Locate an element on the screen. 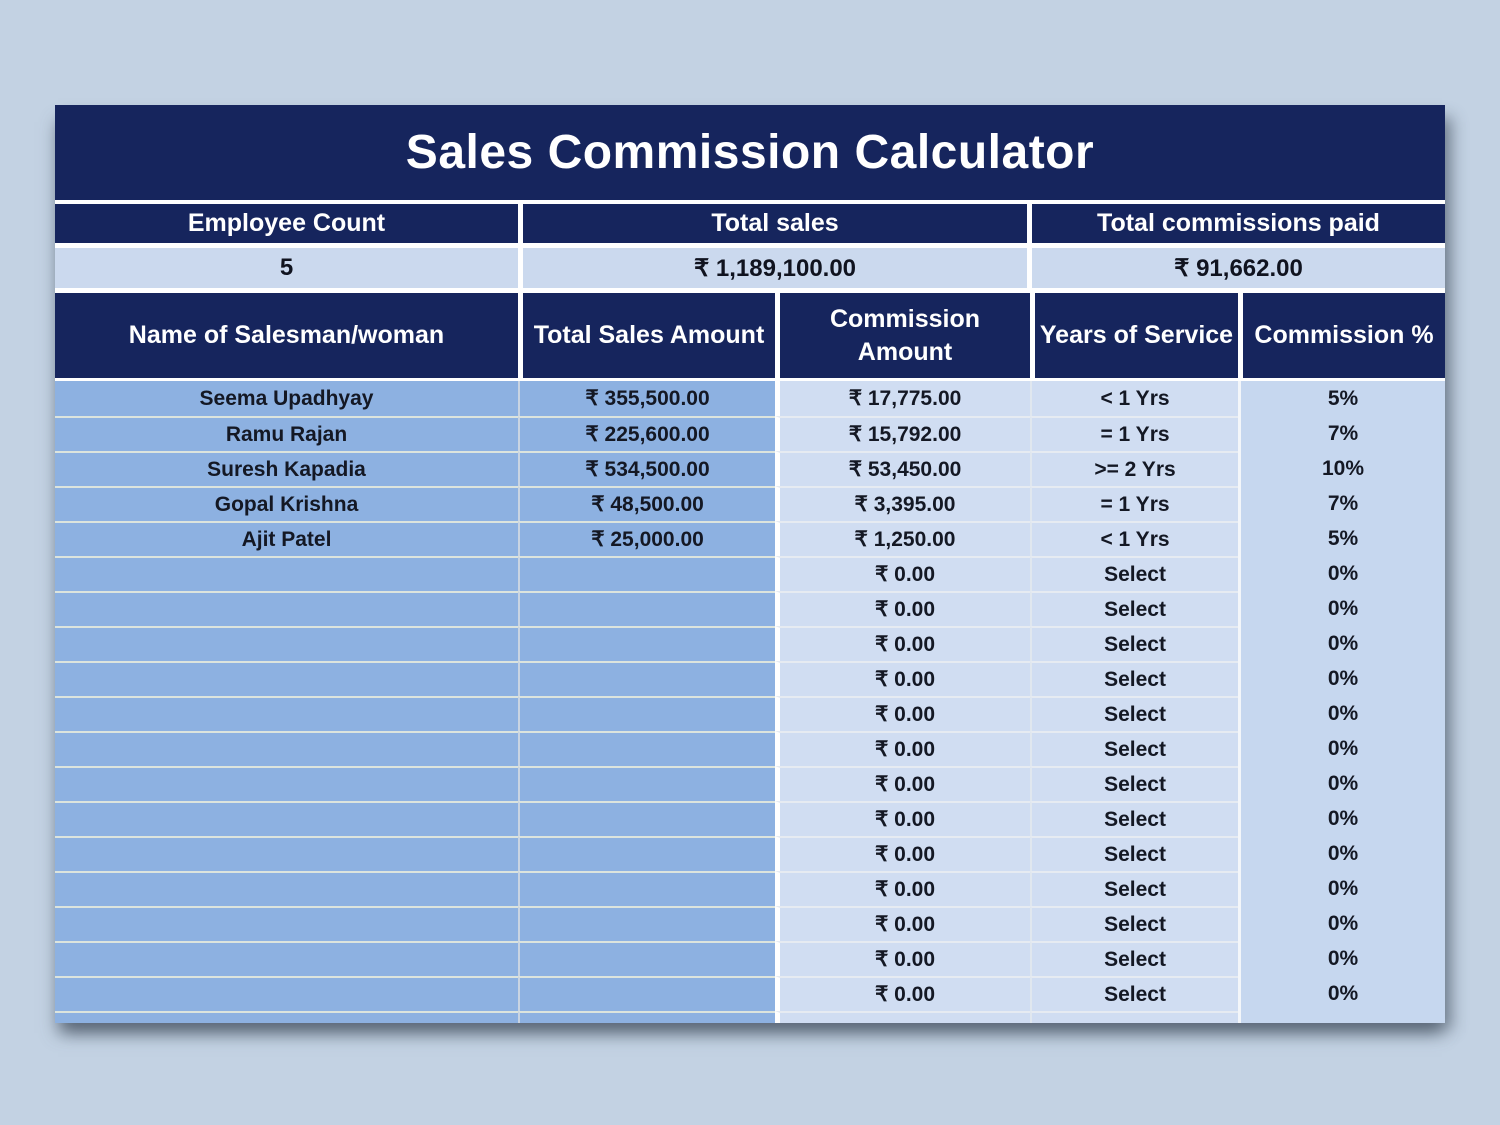 The width and height of the screenshot is (1500, 1125). col-header-years-of-service: Years of Service is located at coordinates (1134, 335).